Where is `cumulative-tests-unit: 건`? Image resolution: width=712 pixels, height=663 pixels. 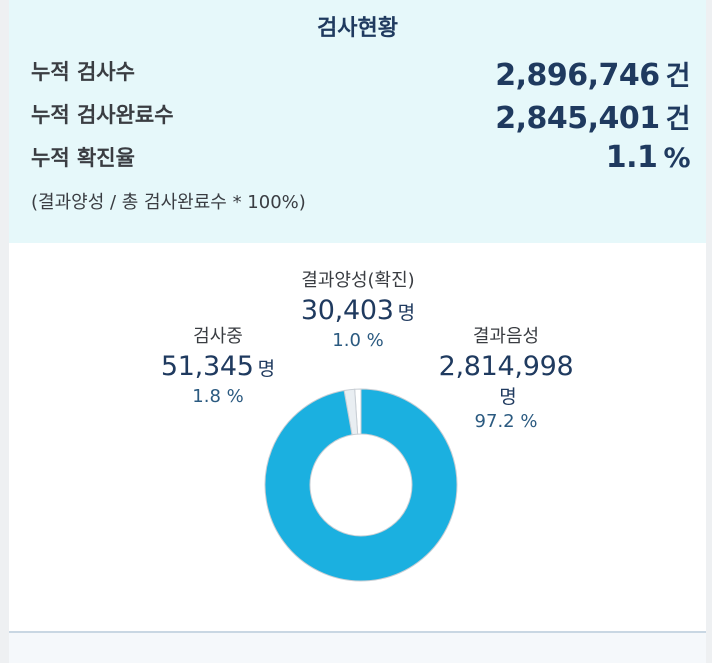 cumulative-tests-unit: 건 is located at coordinates (678, 76).